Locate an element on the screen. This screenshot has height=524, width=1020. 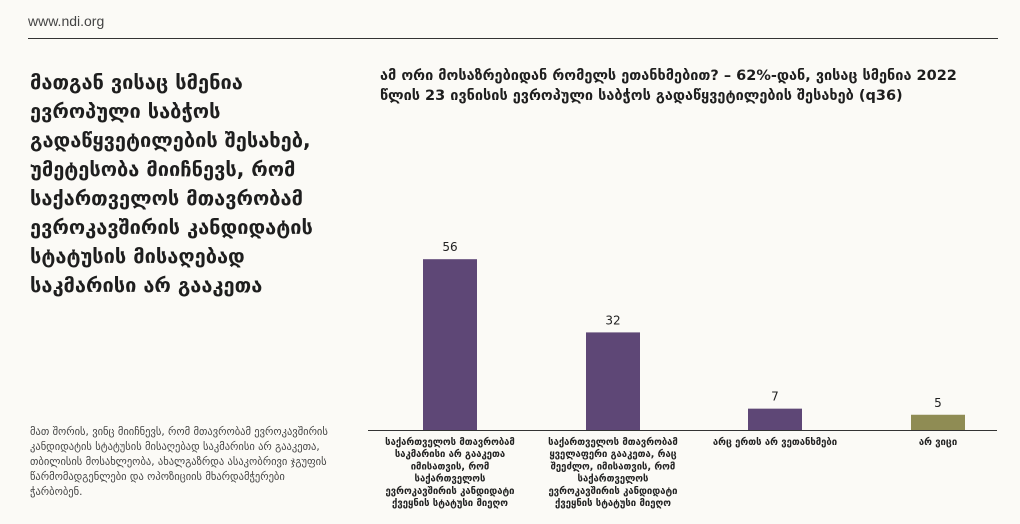
site-url: www.ndi.org is located at coordinates (66, 21).